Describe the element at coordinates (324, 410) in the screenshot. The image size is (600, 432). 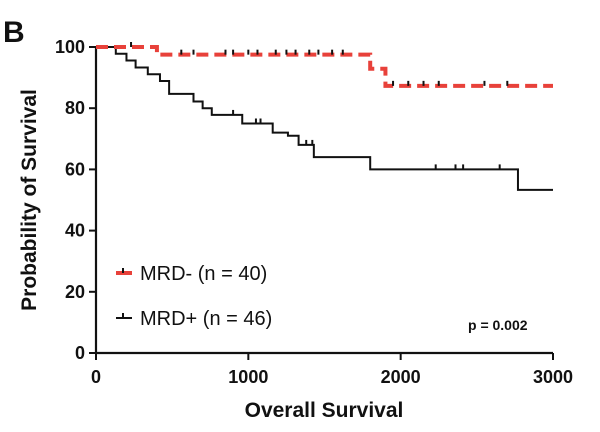
I see `x-axis-title: Overall Survival` at that location.